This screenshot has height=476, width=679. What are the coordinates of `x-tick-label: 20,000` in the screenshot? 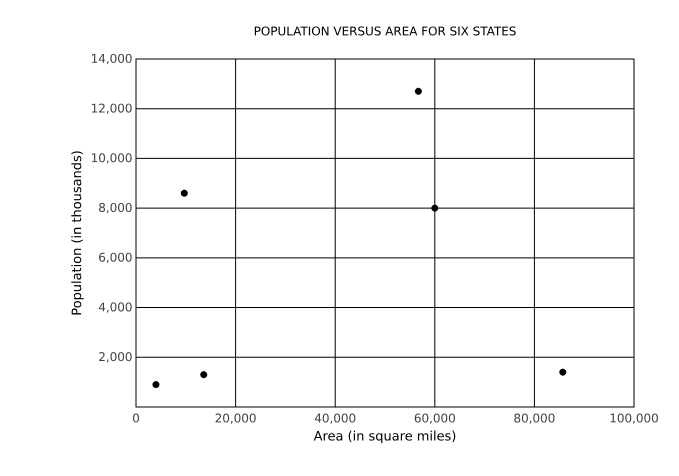 It's located at (236, 419).